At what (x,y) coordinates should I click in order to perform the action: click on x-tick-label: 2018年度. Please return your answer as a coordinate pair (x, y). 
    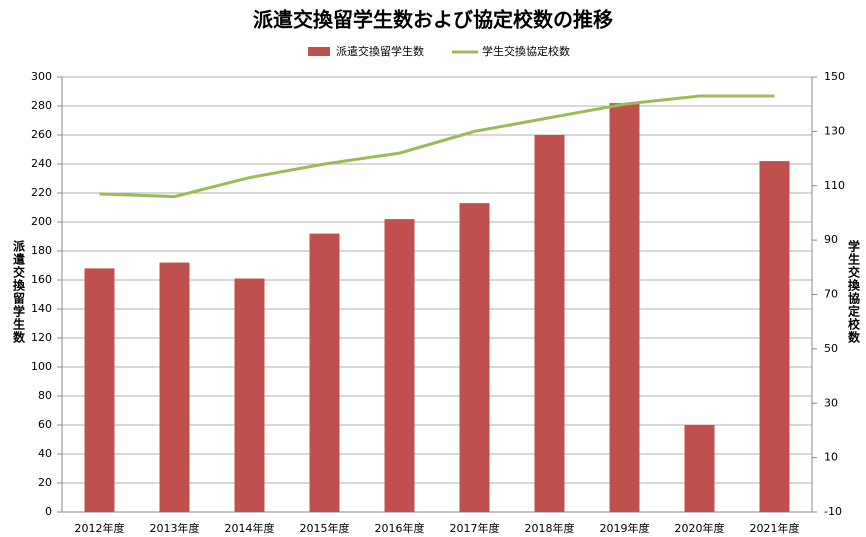
    Looking at the image, I should click on (550, 528).